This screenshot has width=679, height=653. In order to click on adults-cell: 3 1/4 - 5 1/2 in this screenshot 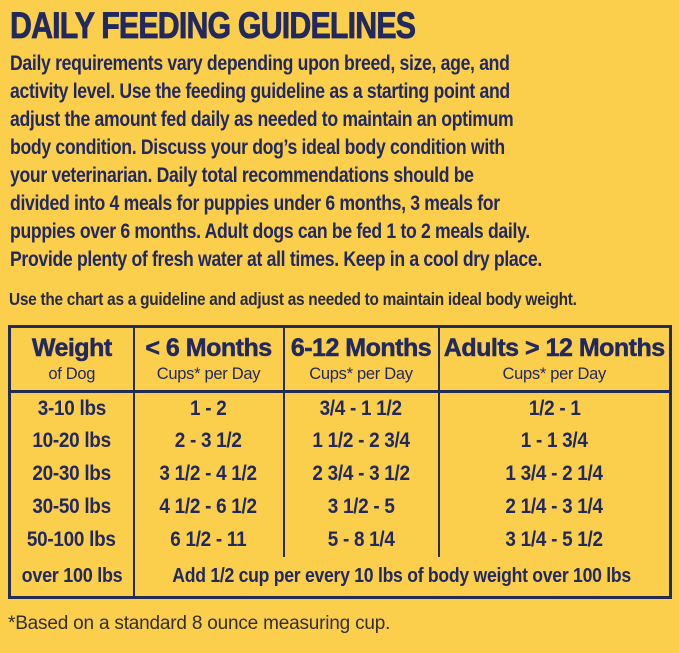, I will do `click(554, 540)`.